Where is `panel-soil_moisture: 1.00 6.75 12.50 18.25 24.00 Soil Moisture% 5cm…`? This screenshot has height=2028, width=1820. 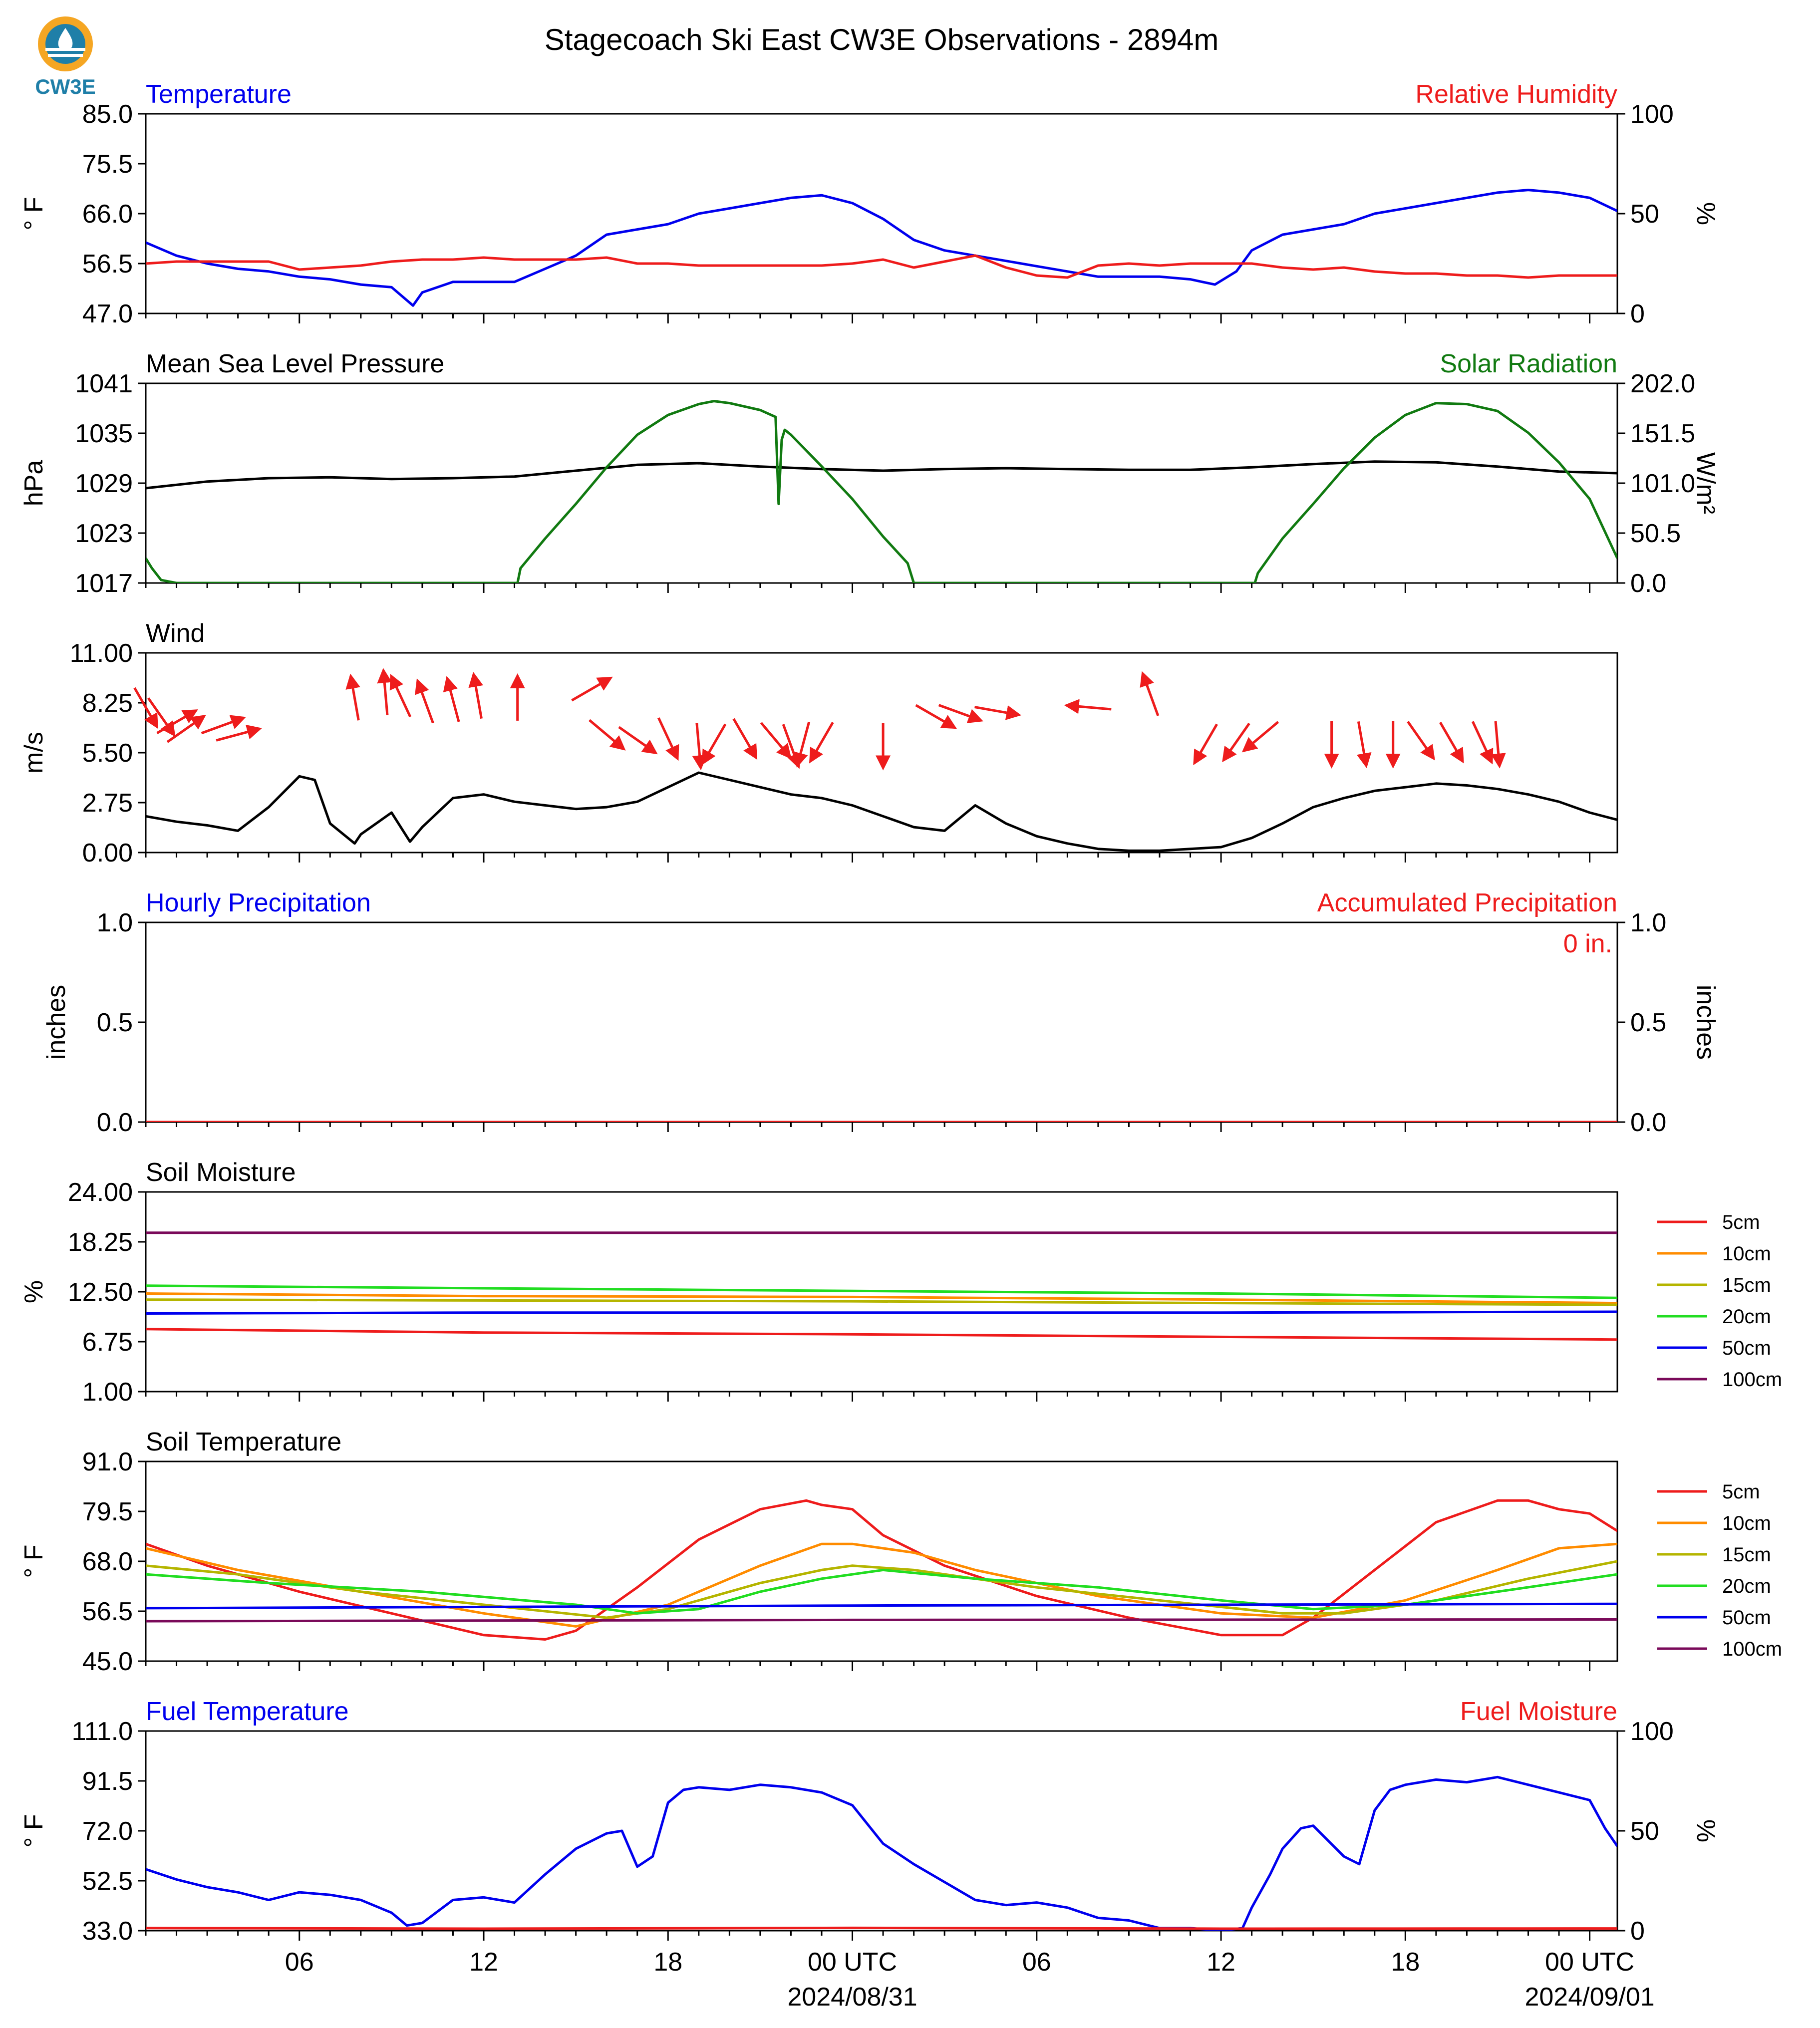 panel-soil_moisture: 1.00 6.75 12.50 18.25 24.00 Soil Moisture% 5cm… is located at coordinates (900, 1282).